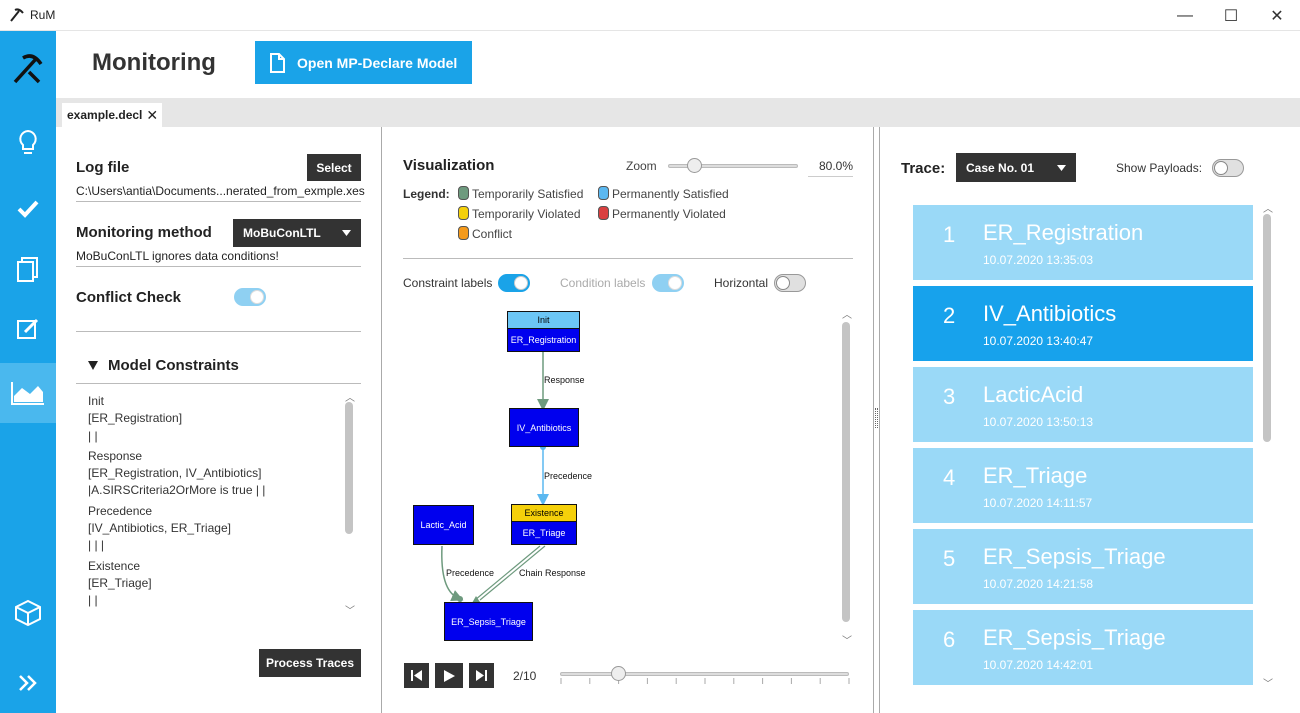  Describe the element at coordinates (603, 193) in the screenshot. I see `legend-dot-permanently-satisfied` at that location.